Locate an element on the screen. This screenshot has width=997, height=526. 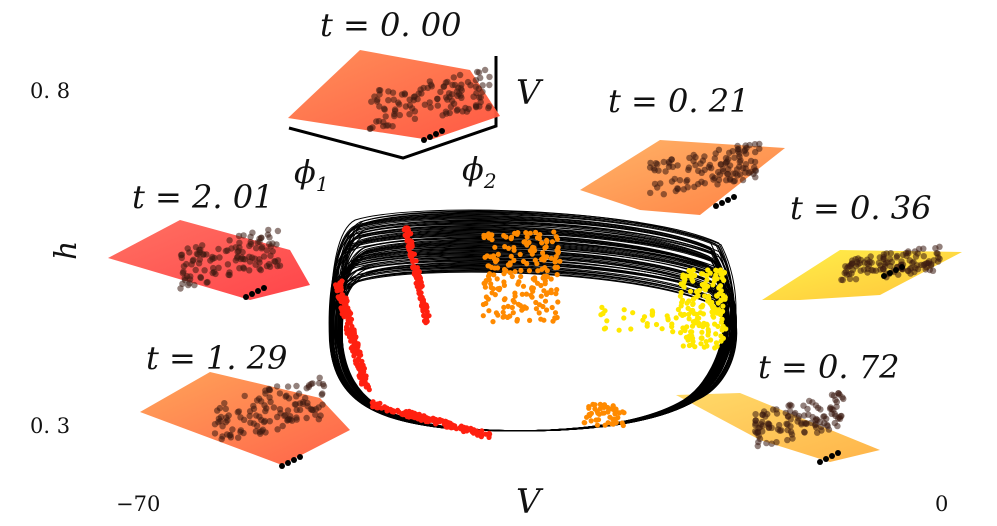
y-bottom-tick-label: 0. 3 is located at coordinates (50, 426).